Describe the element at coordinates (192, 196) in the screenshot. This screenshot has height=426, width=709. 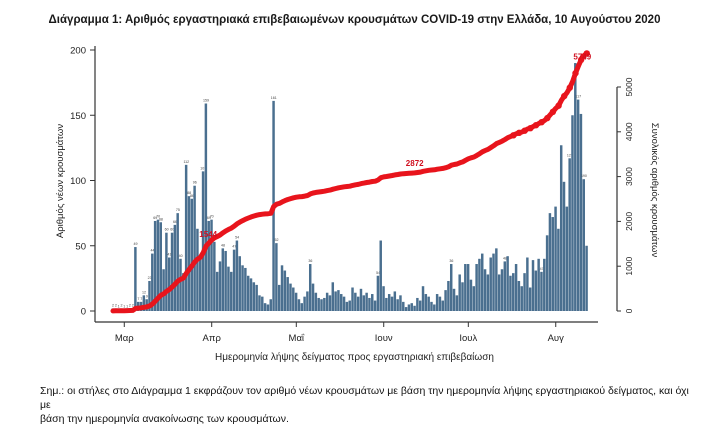
I see `bar-label: 86` at that location.